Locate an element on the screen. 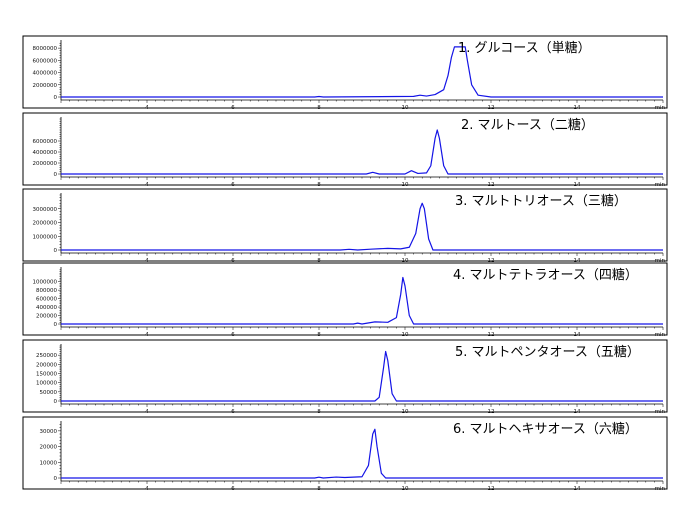 The height and width of the screenshot is (512, 683). panel-title: 5. マルトペンタオース（五糖） is located at coordinates (547, 352).